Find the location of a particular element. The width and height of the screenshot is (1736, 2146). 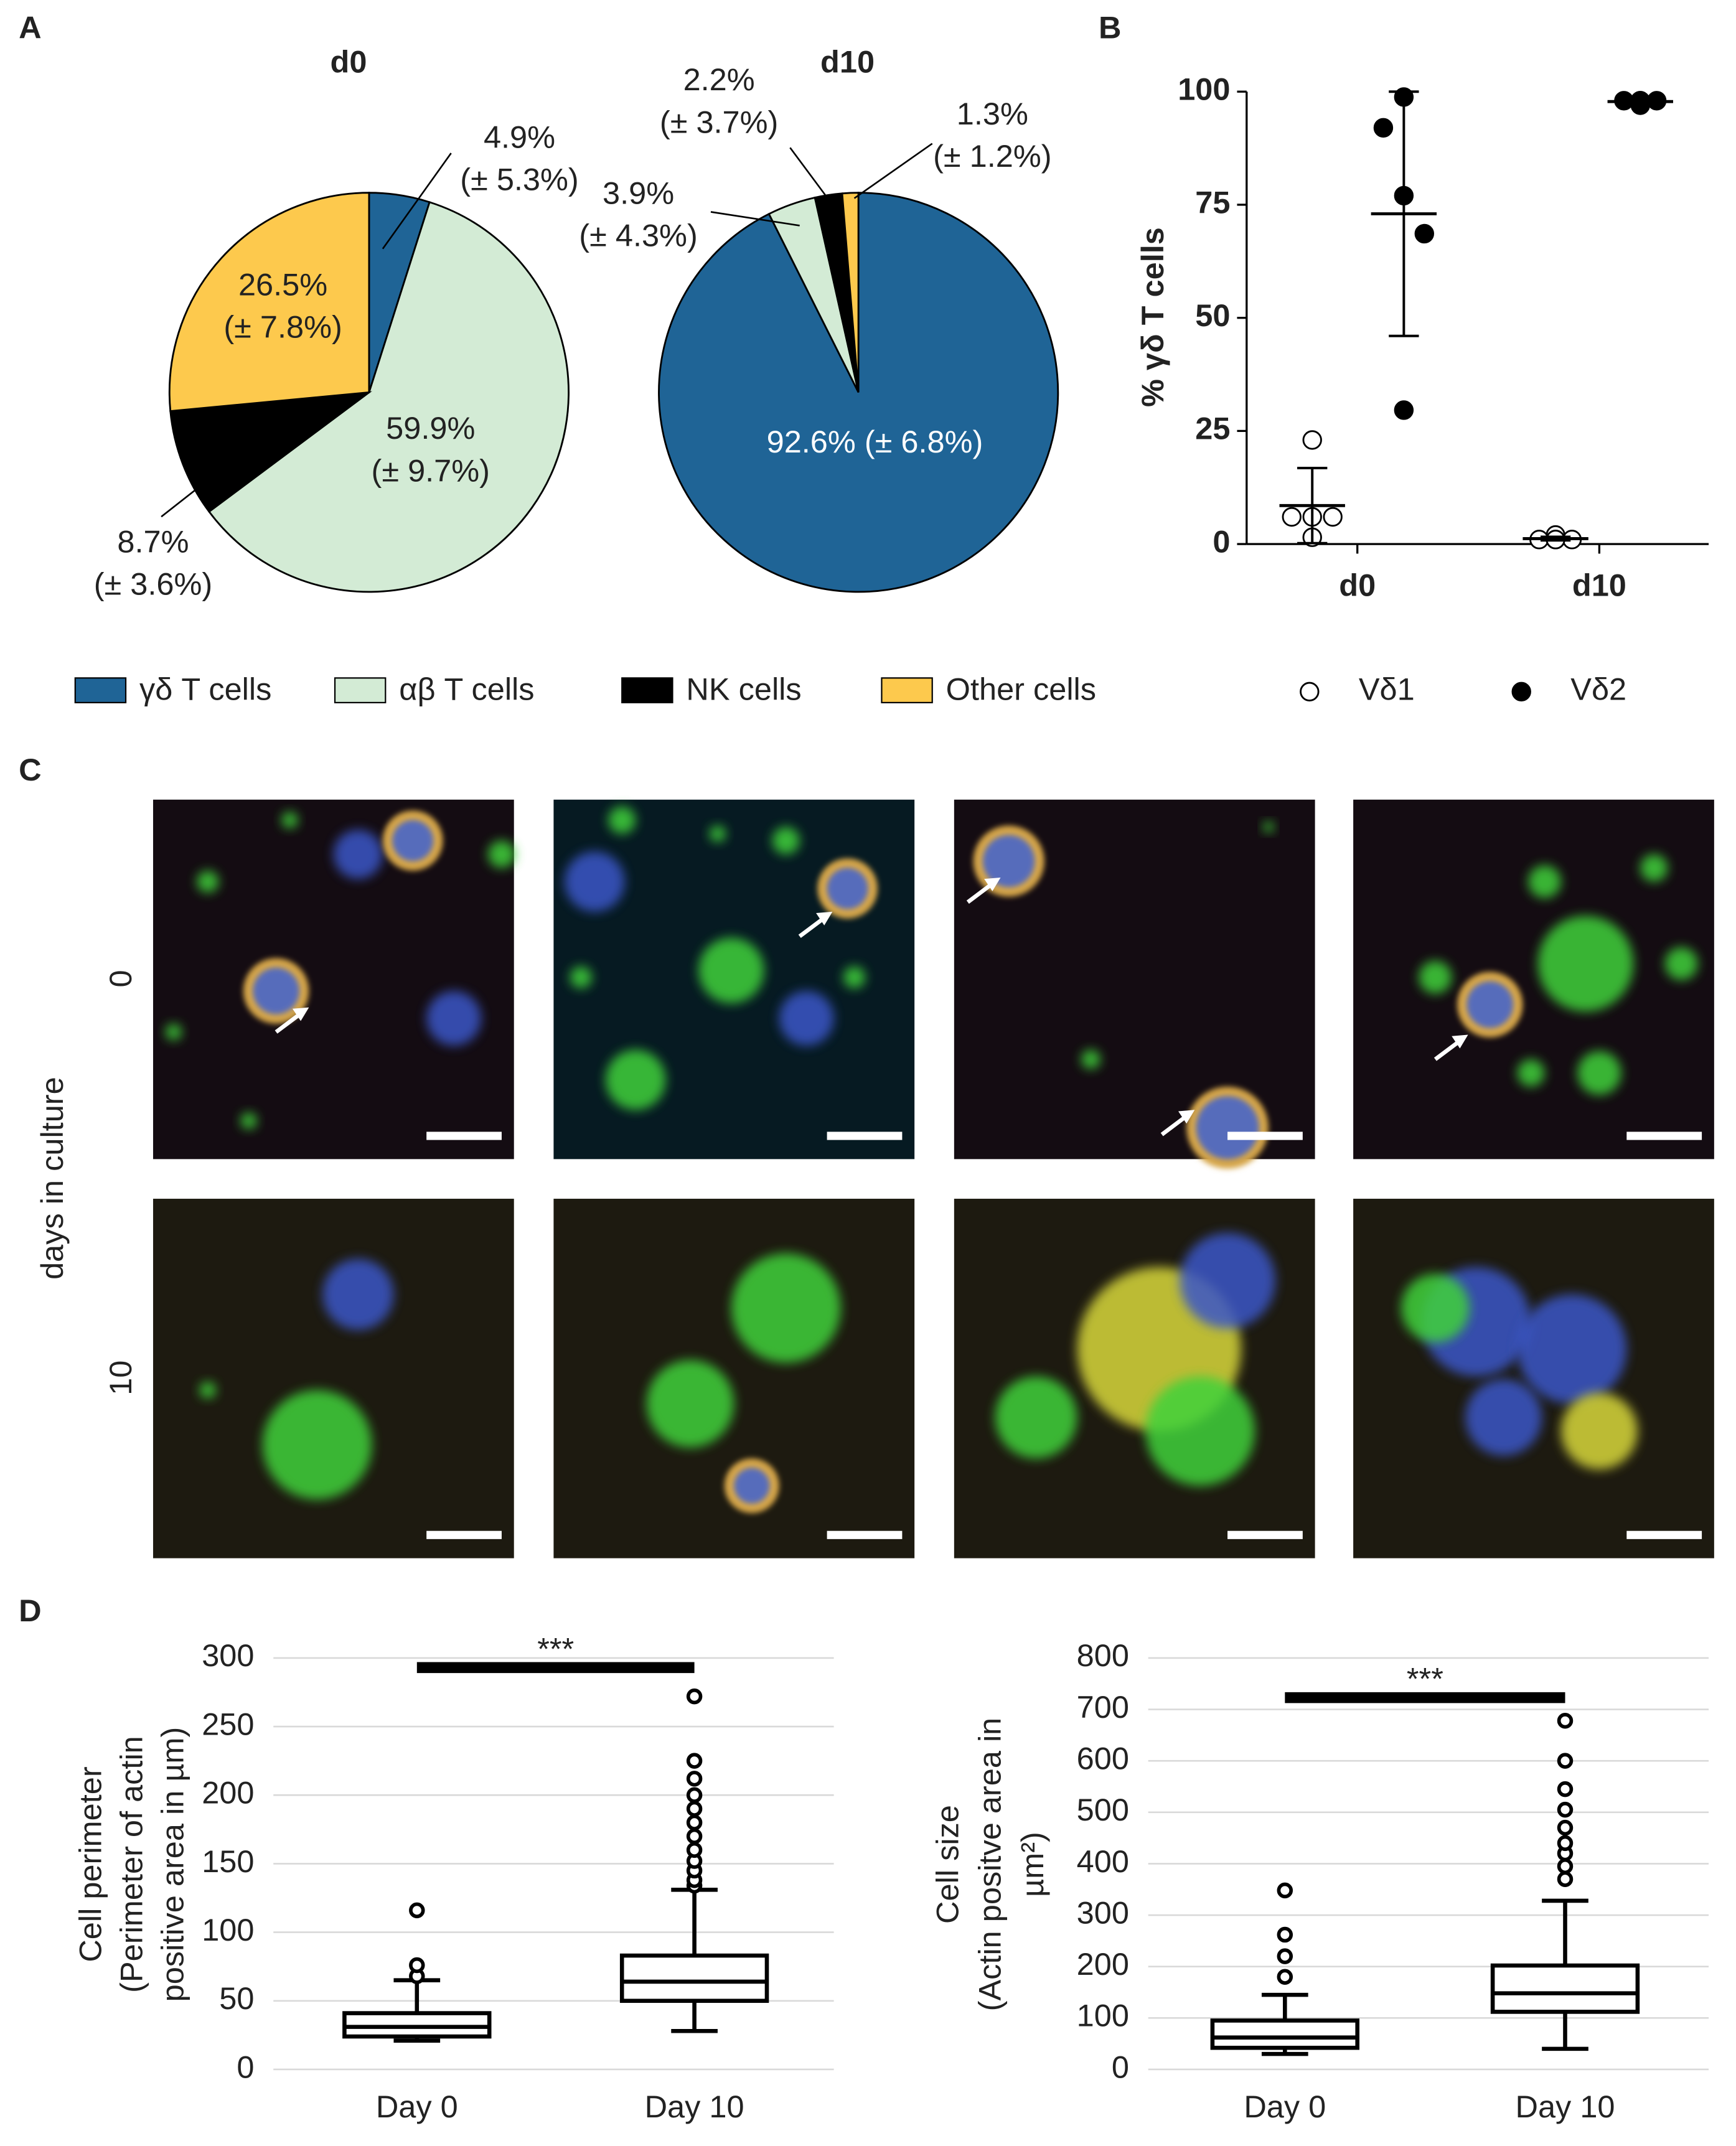

x-tick-label: d0 is located at coordinates (1357, 585).